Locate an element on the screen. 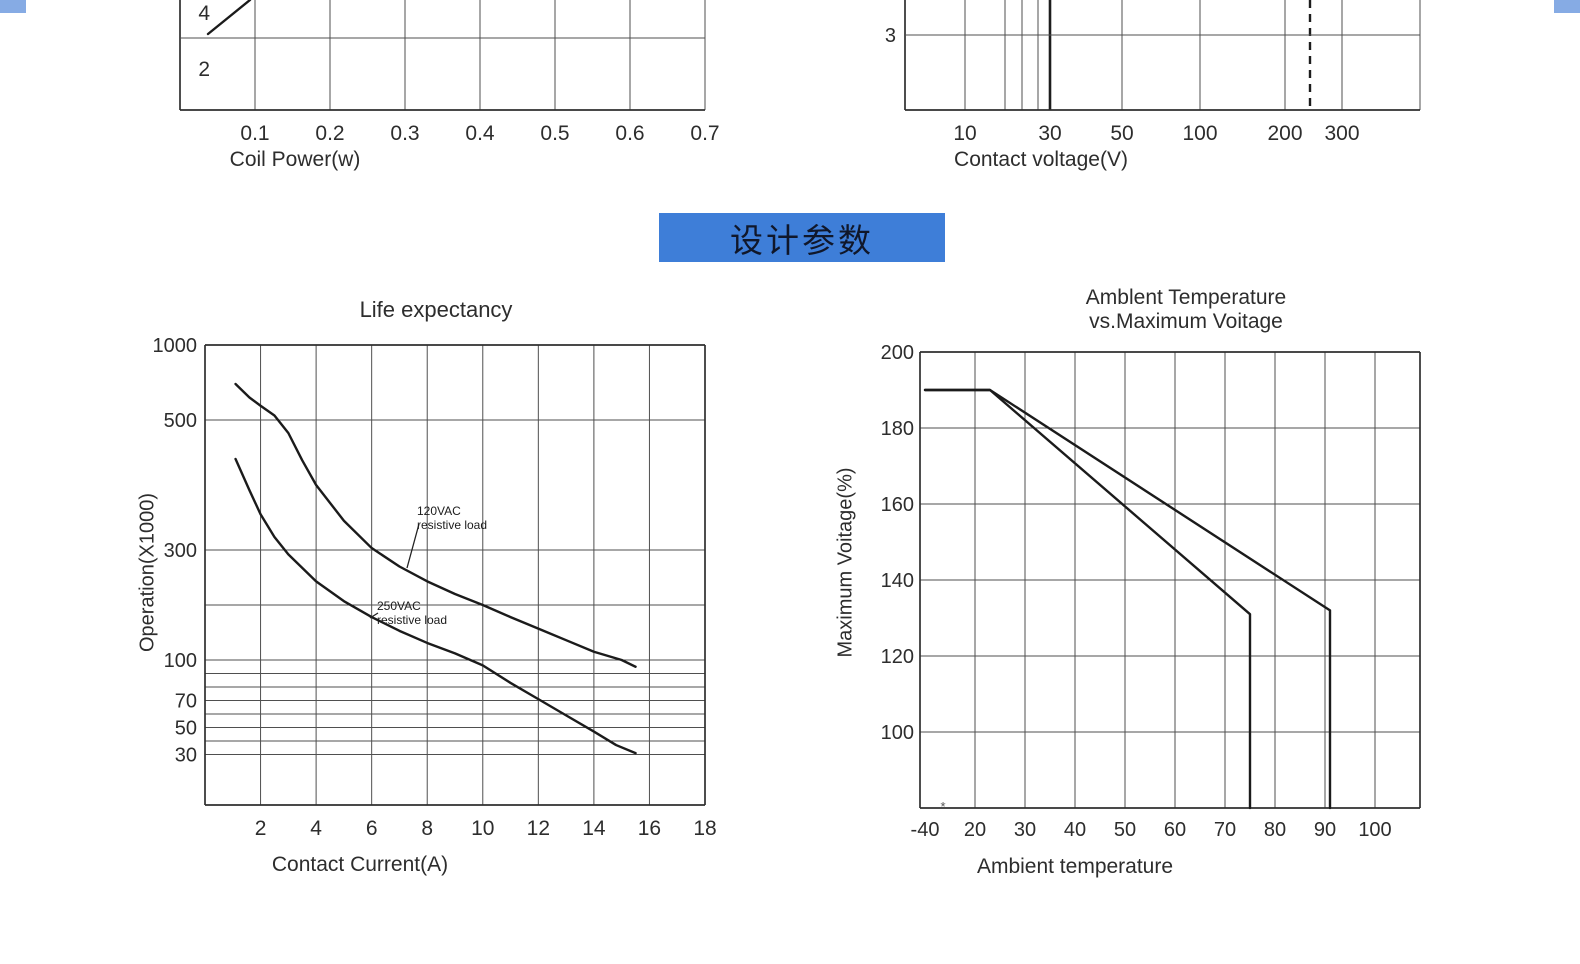 Image resolution: width=1580 pixels, height=964 pixels. contact-voltage-chart: 10 30 50 100 200 300 3 is located at coordinates (1170, 95).